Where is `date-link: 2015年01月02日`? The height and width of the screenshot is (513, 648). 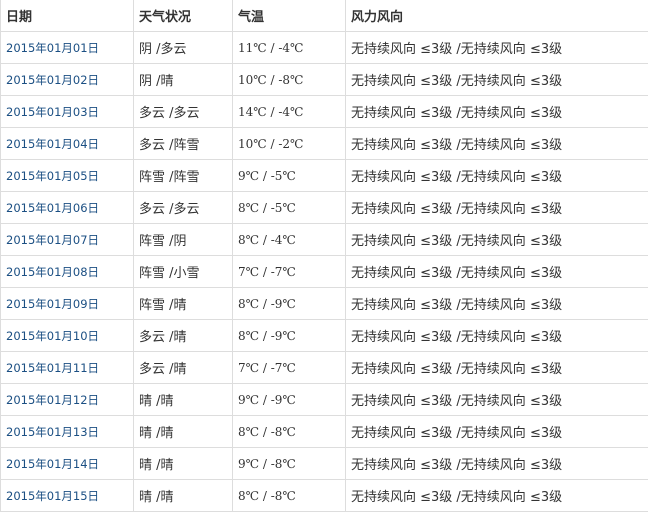
date-link: 2015年01月02日 is located at coordinates (53, 79).